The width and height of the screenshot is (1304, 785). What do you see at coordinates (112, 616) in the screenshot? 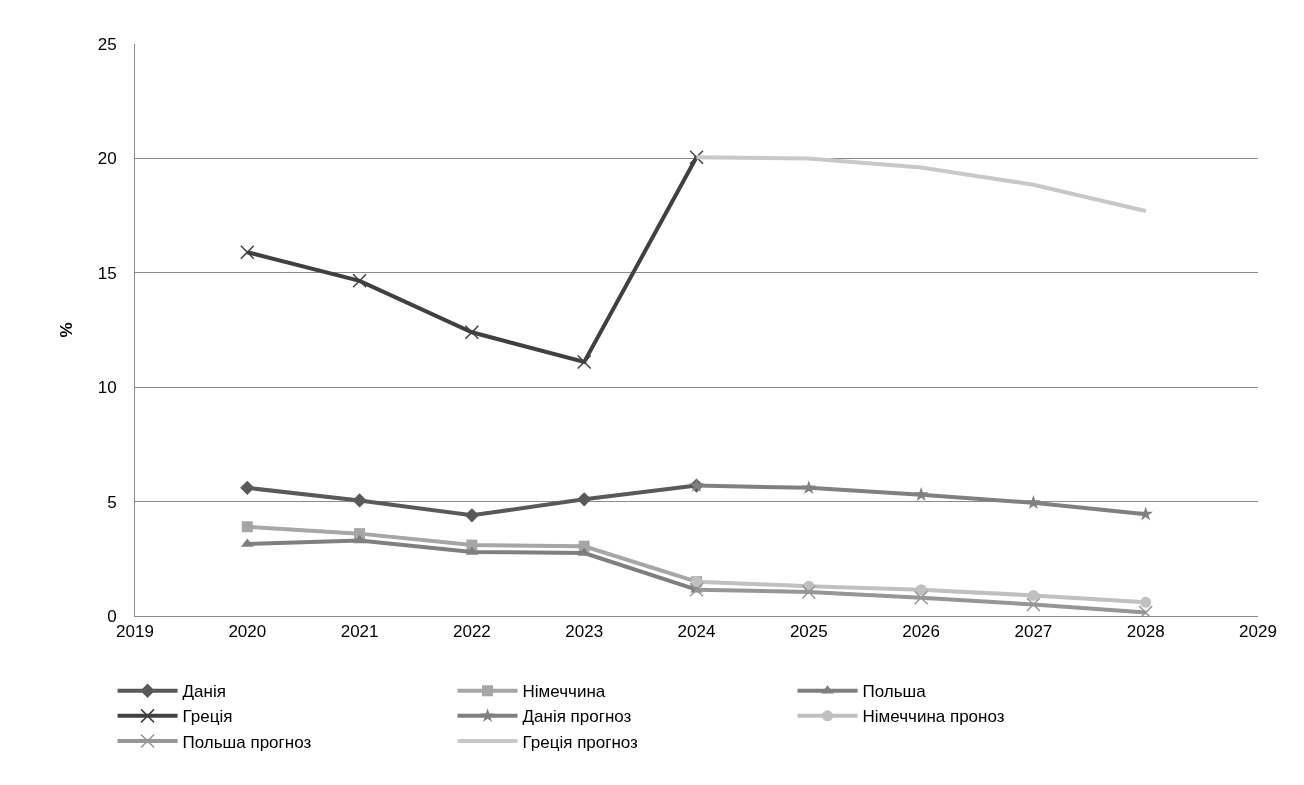
I see `y-tick-label: 0` at bounding box center [112, 616].